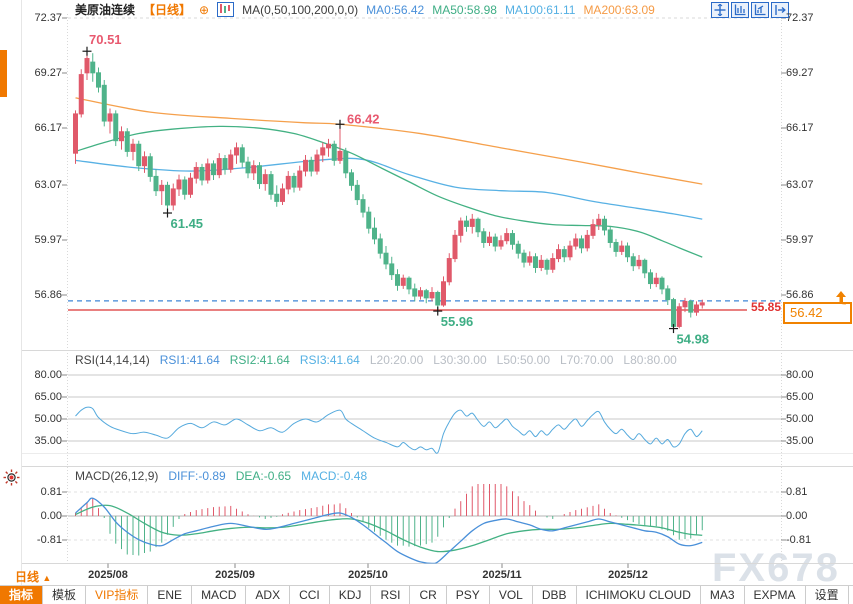  What do you see at coordinates (334, 476) in the screenshot?
I see `macd-value: MACD:-0.48` at bounding box center [334, 476].